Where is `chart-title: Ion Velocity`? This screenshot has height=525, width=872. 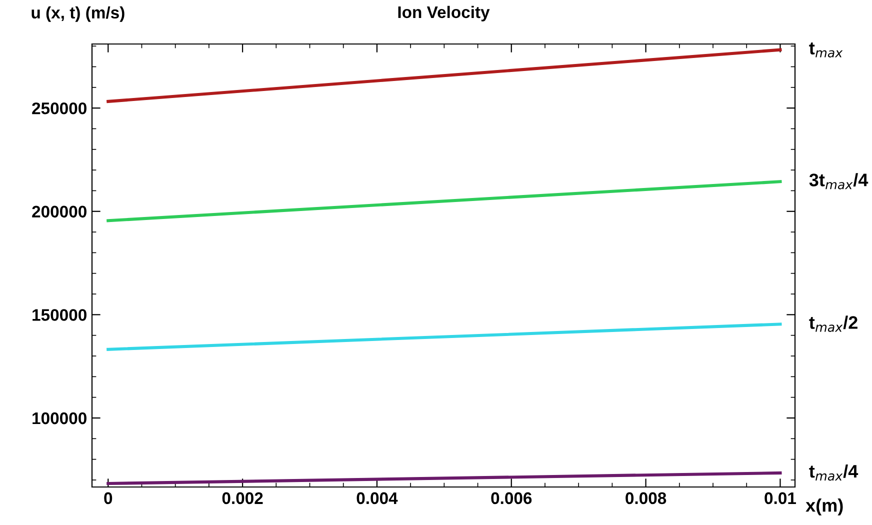
chart-title: Ion Velocity is located at coordinates (444, 14).